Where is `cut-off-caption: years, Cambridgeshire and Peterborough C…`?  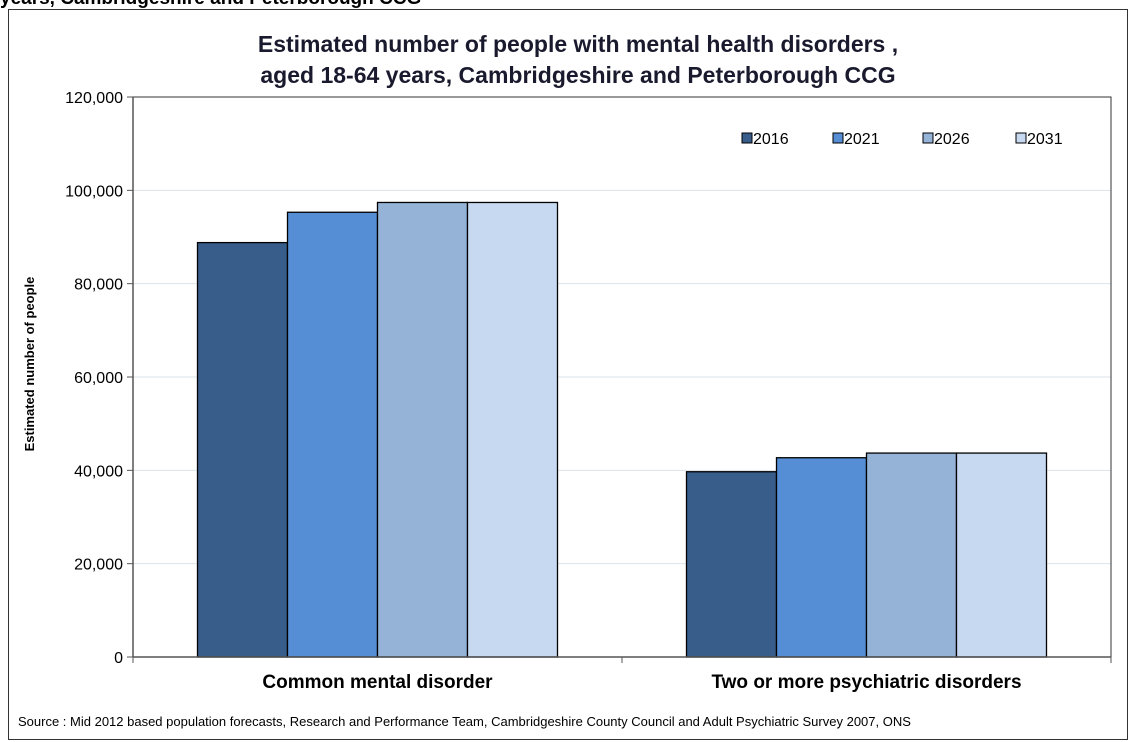 cut-off-caption: years, Cambridgeshire and Peterborough C… is located at coordinates (565, 4).